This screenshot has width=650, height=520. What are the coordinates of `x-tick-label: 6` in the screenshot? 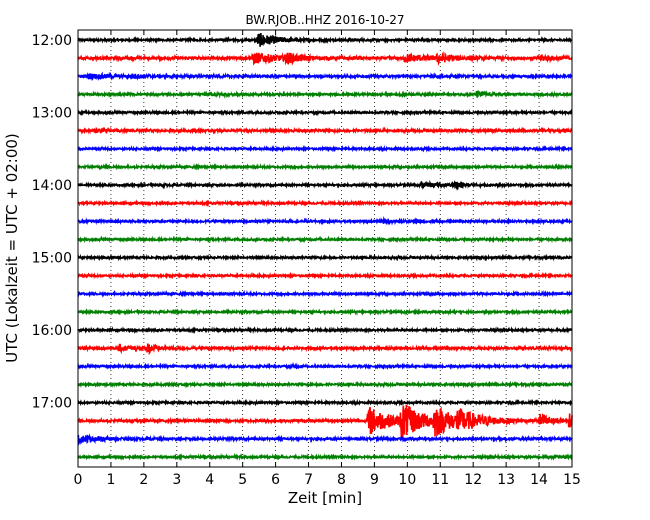 It's located at (275, 480).